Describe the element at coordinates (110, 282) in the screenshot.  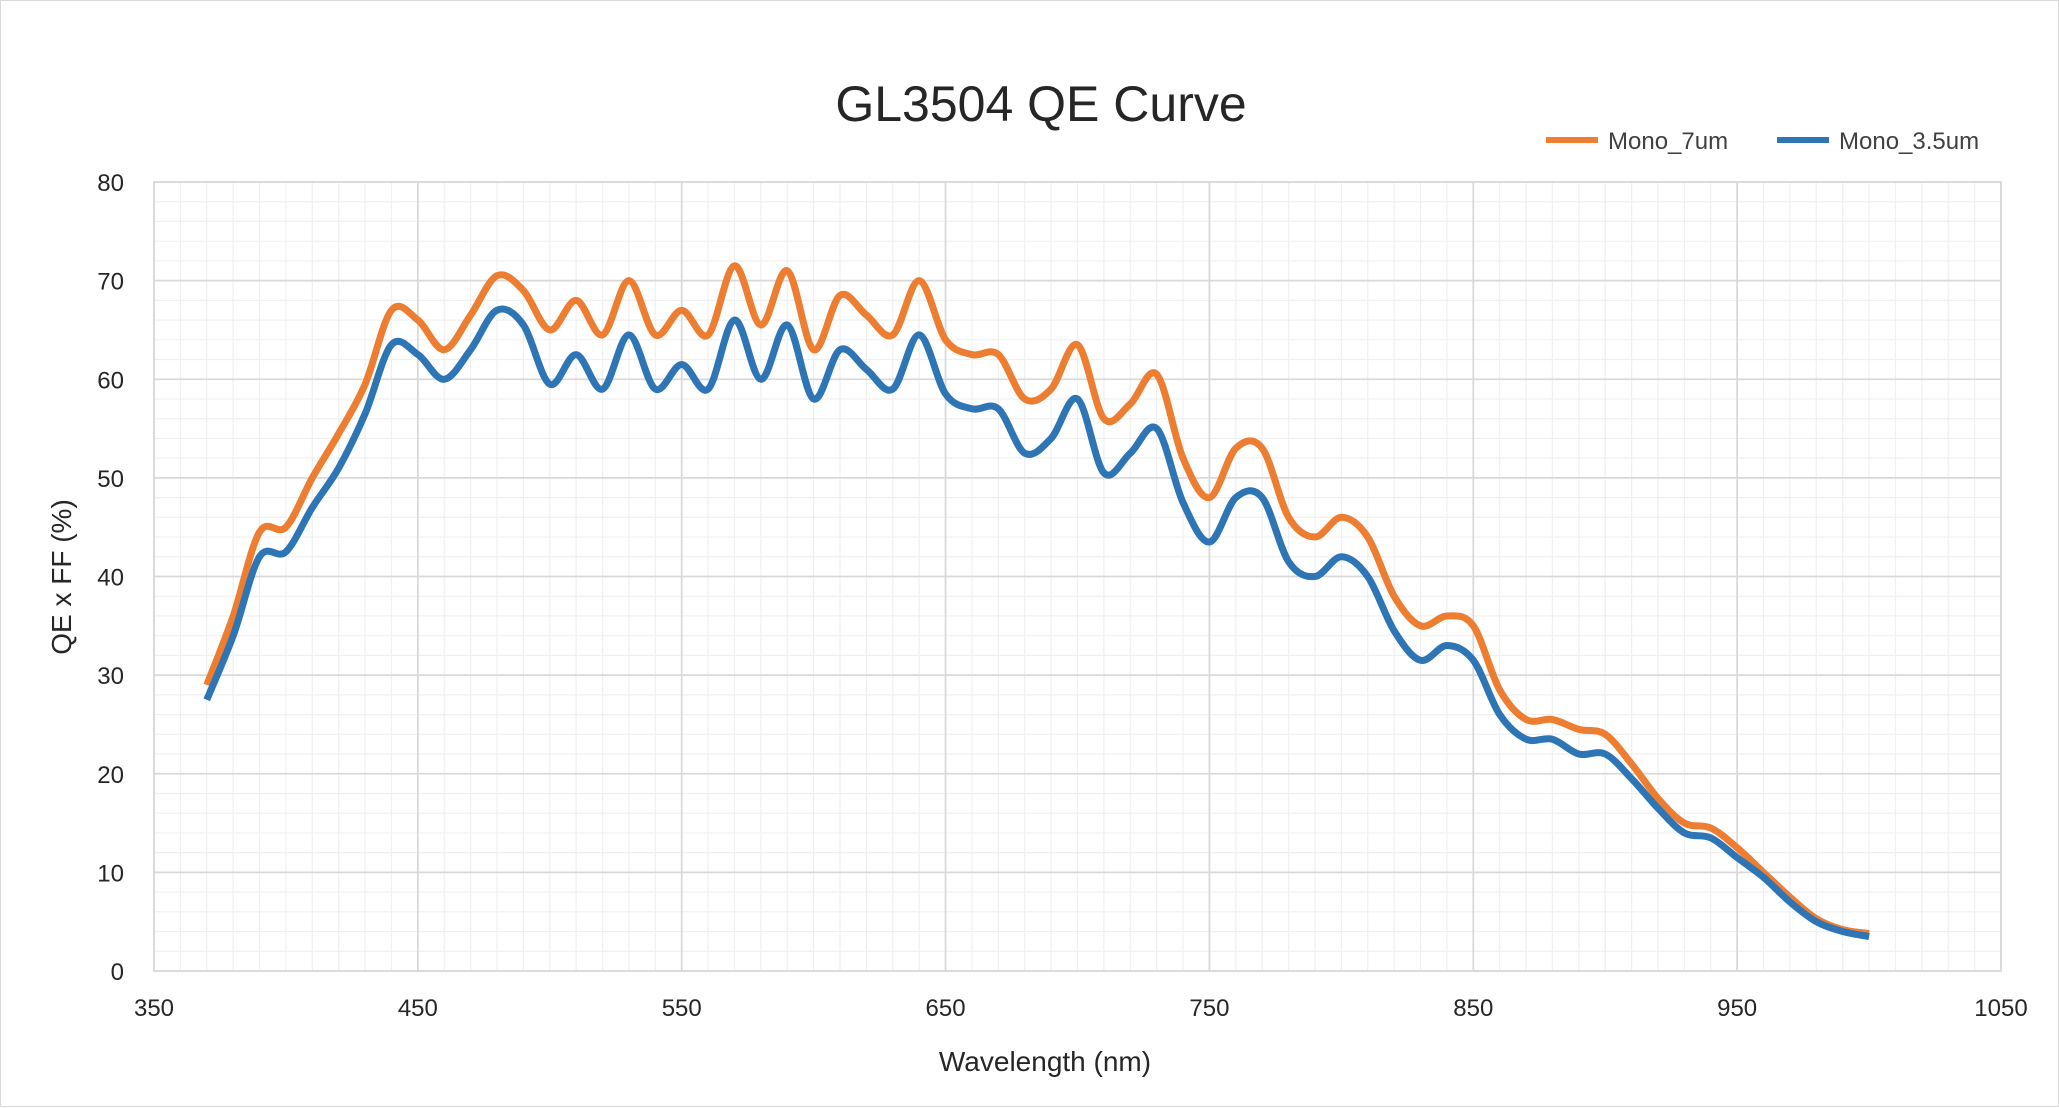
I see `y-tick-label: 70` at that location.